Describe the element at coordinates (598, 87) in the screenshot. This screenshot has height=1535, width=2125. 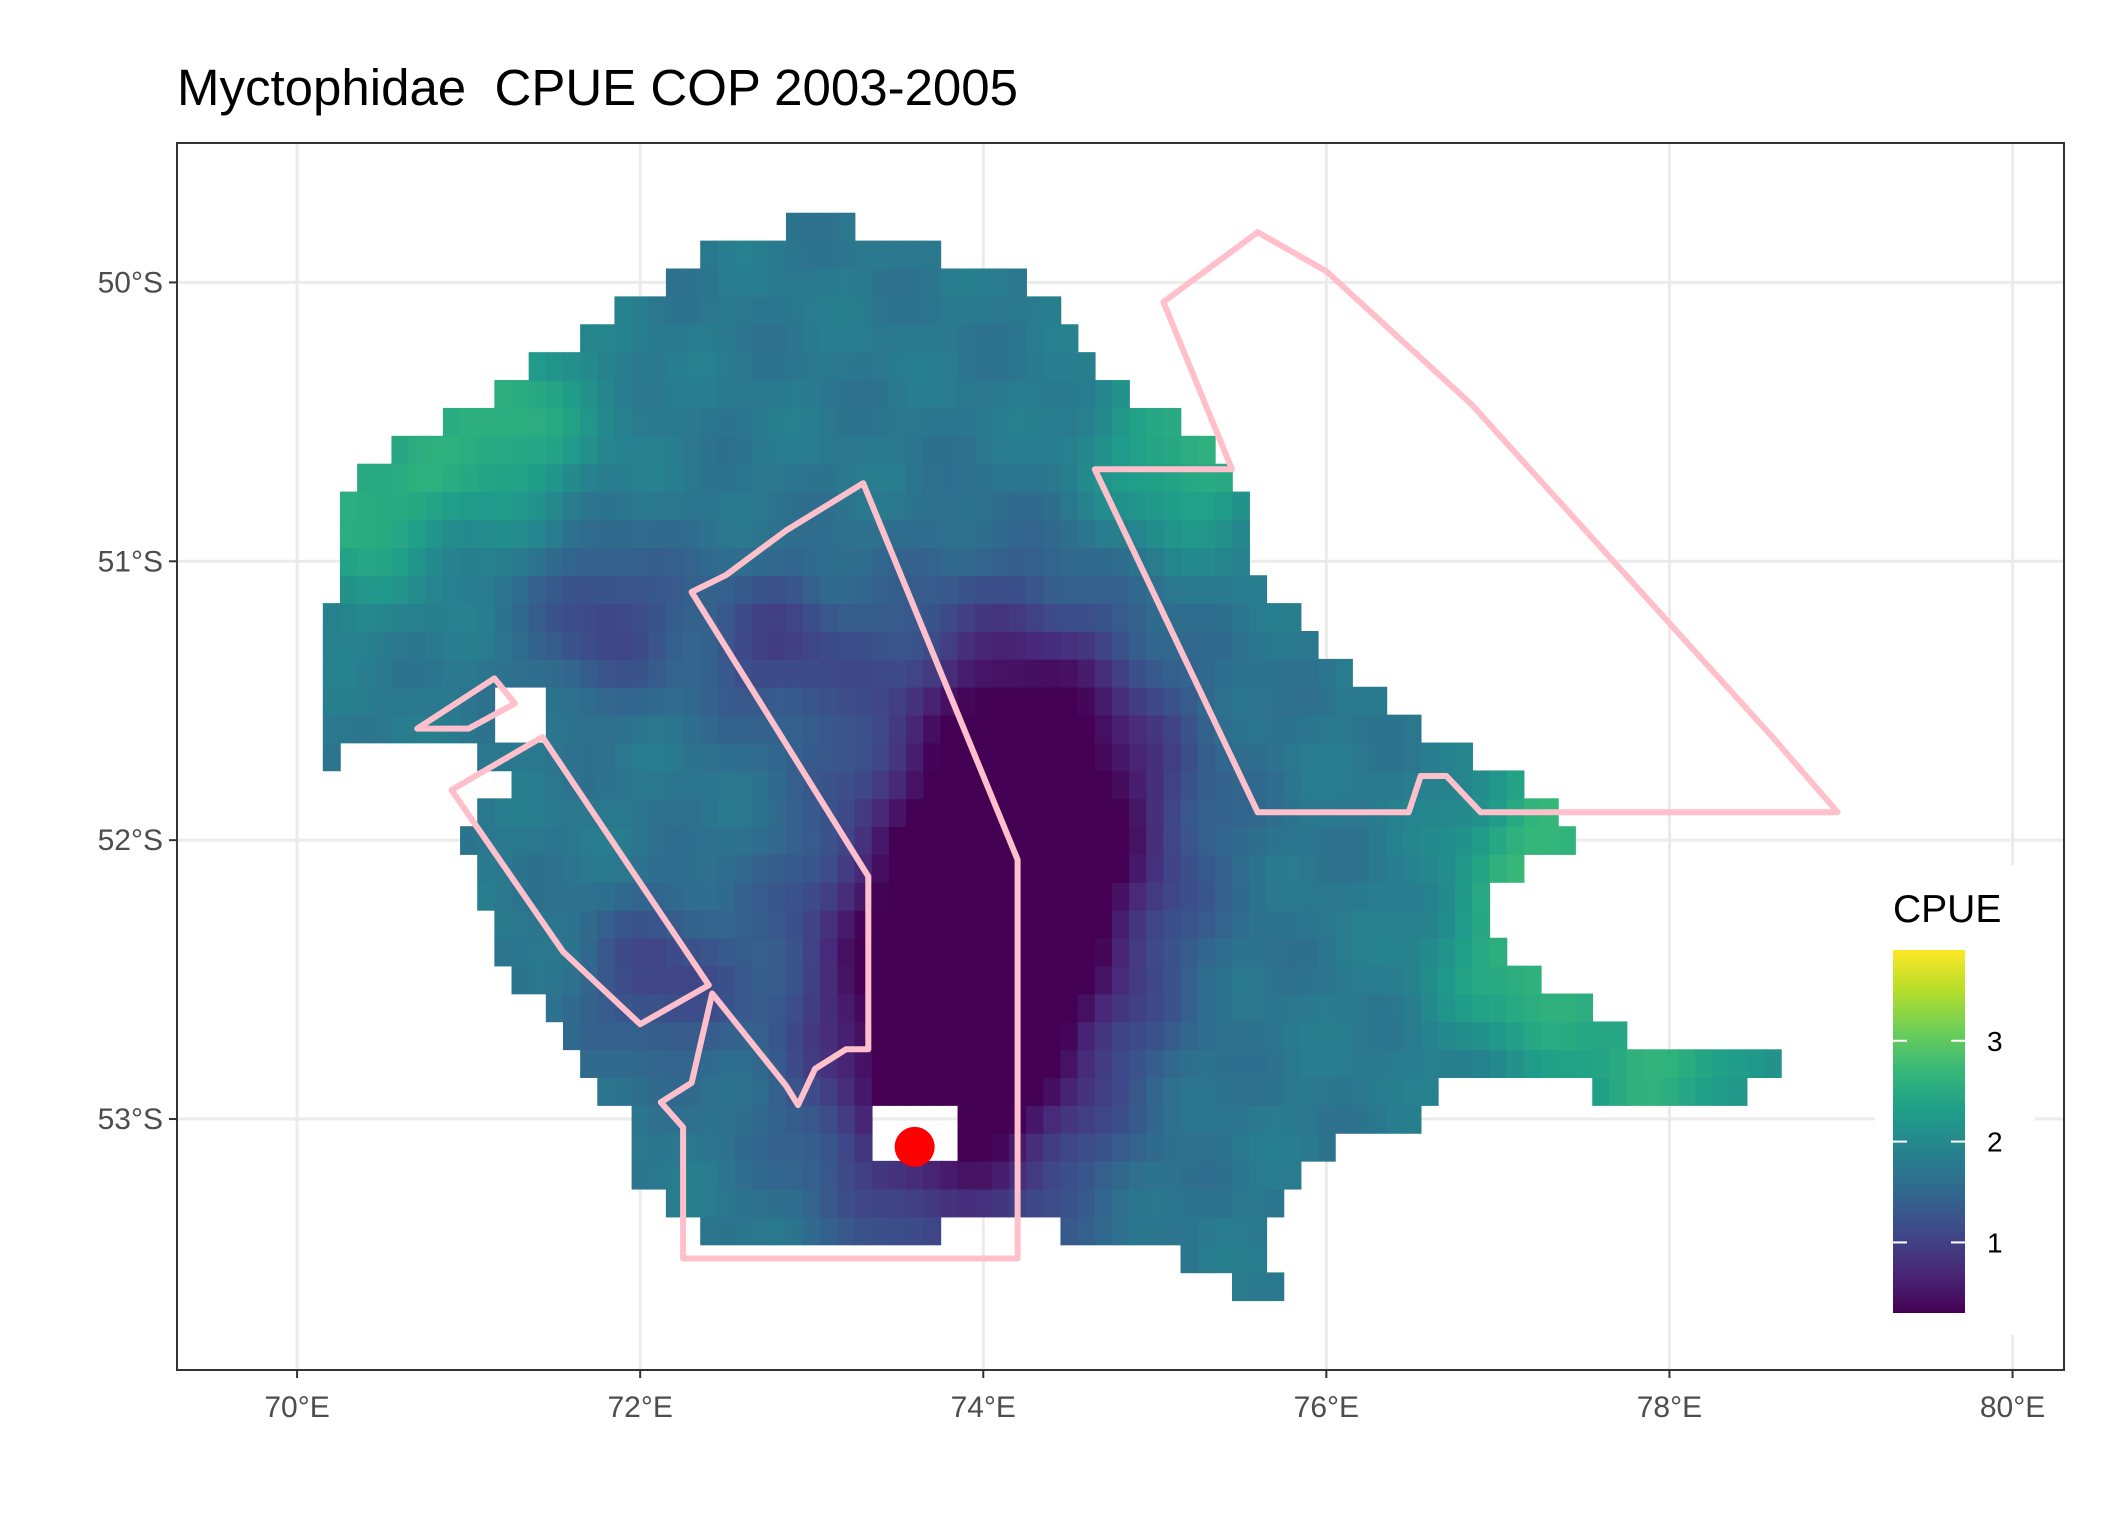
I see `plot-title: Myctophidae CPUE COP 2003-2005` at that location.